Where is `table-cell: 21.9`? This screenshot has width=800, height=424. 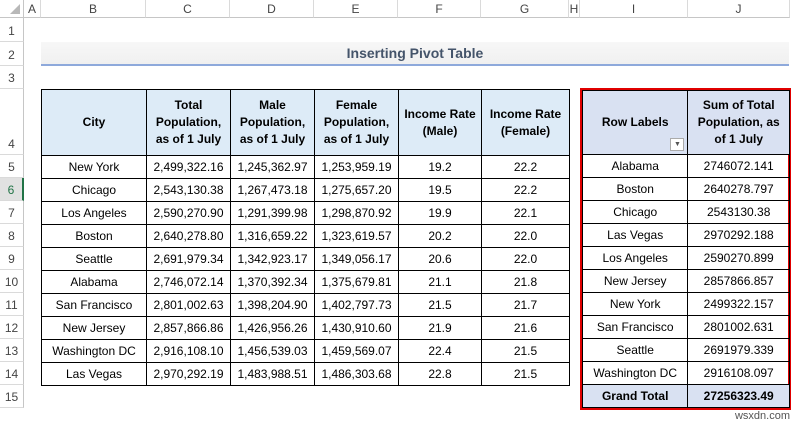 table-cell: 21.9 is located at coordinates (440, 328).